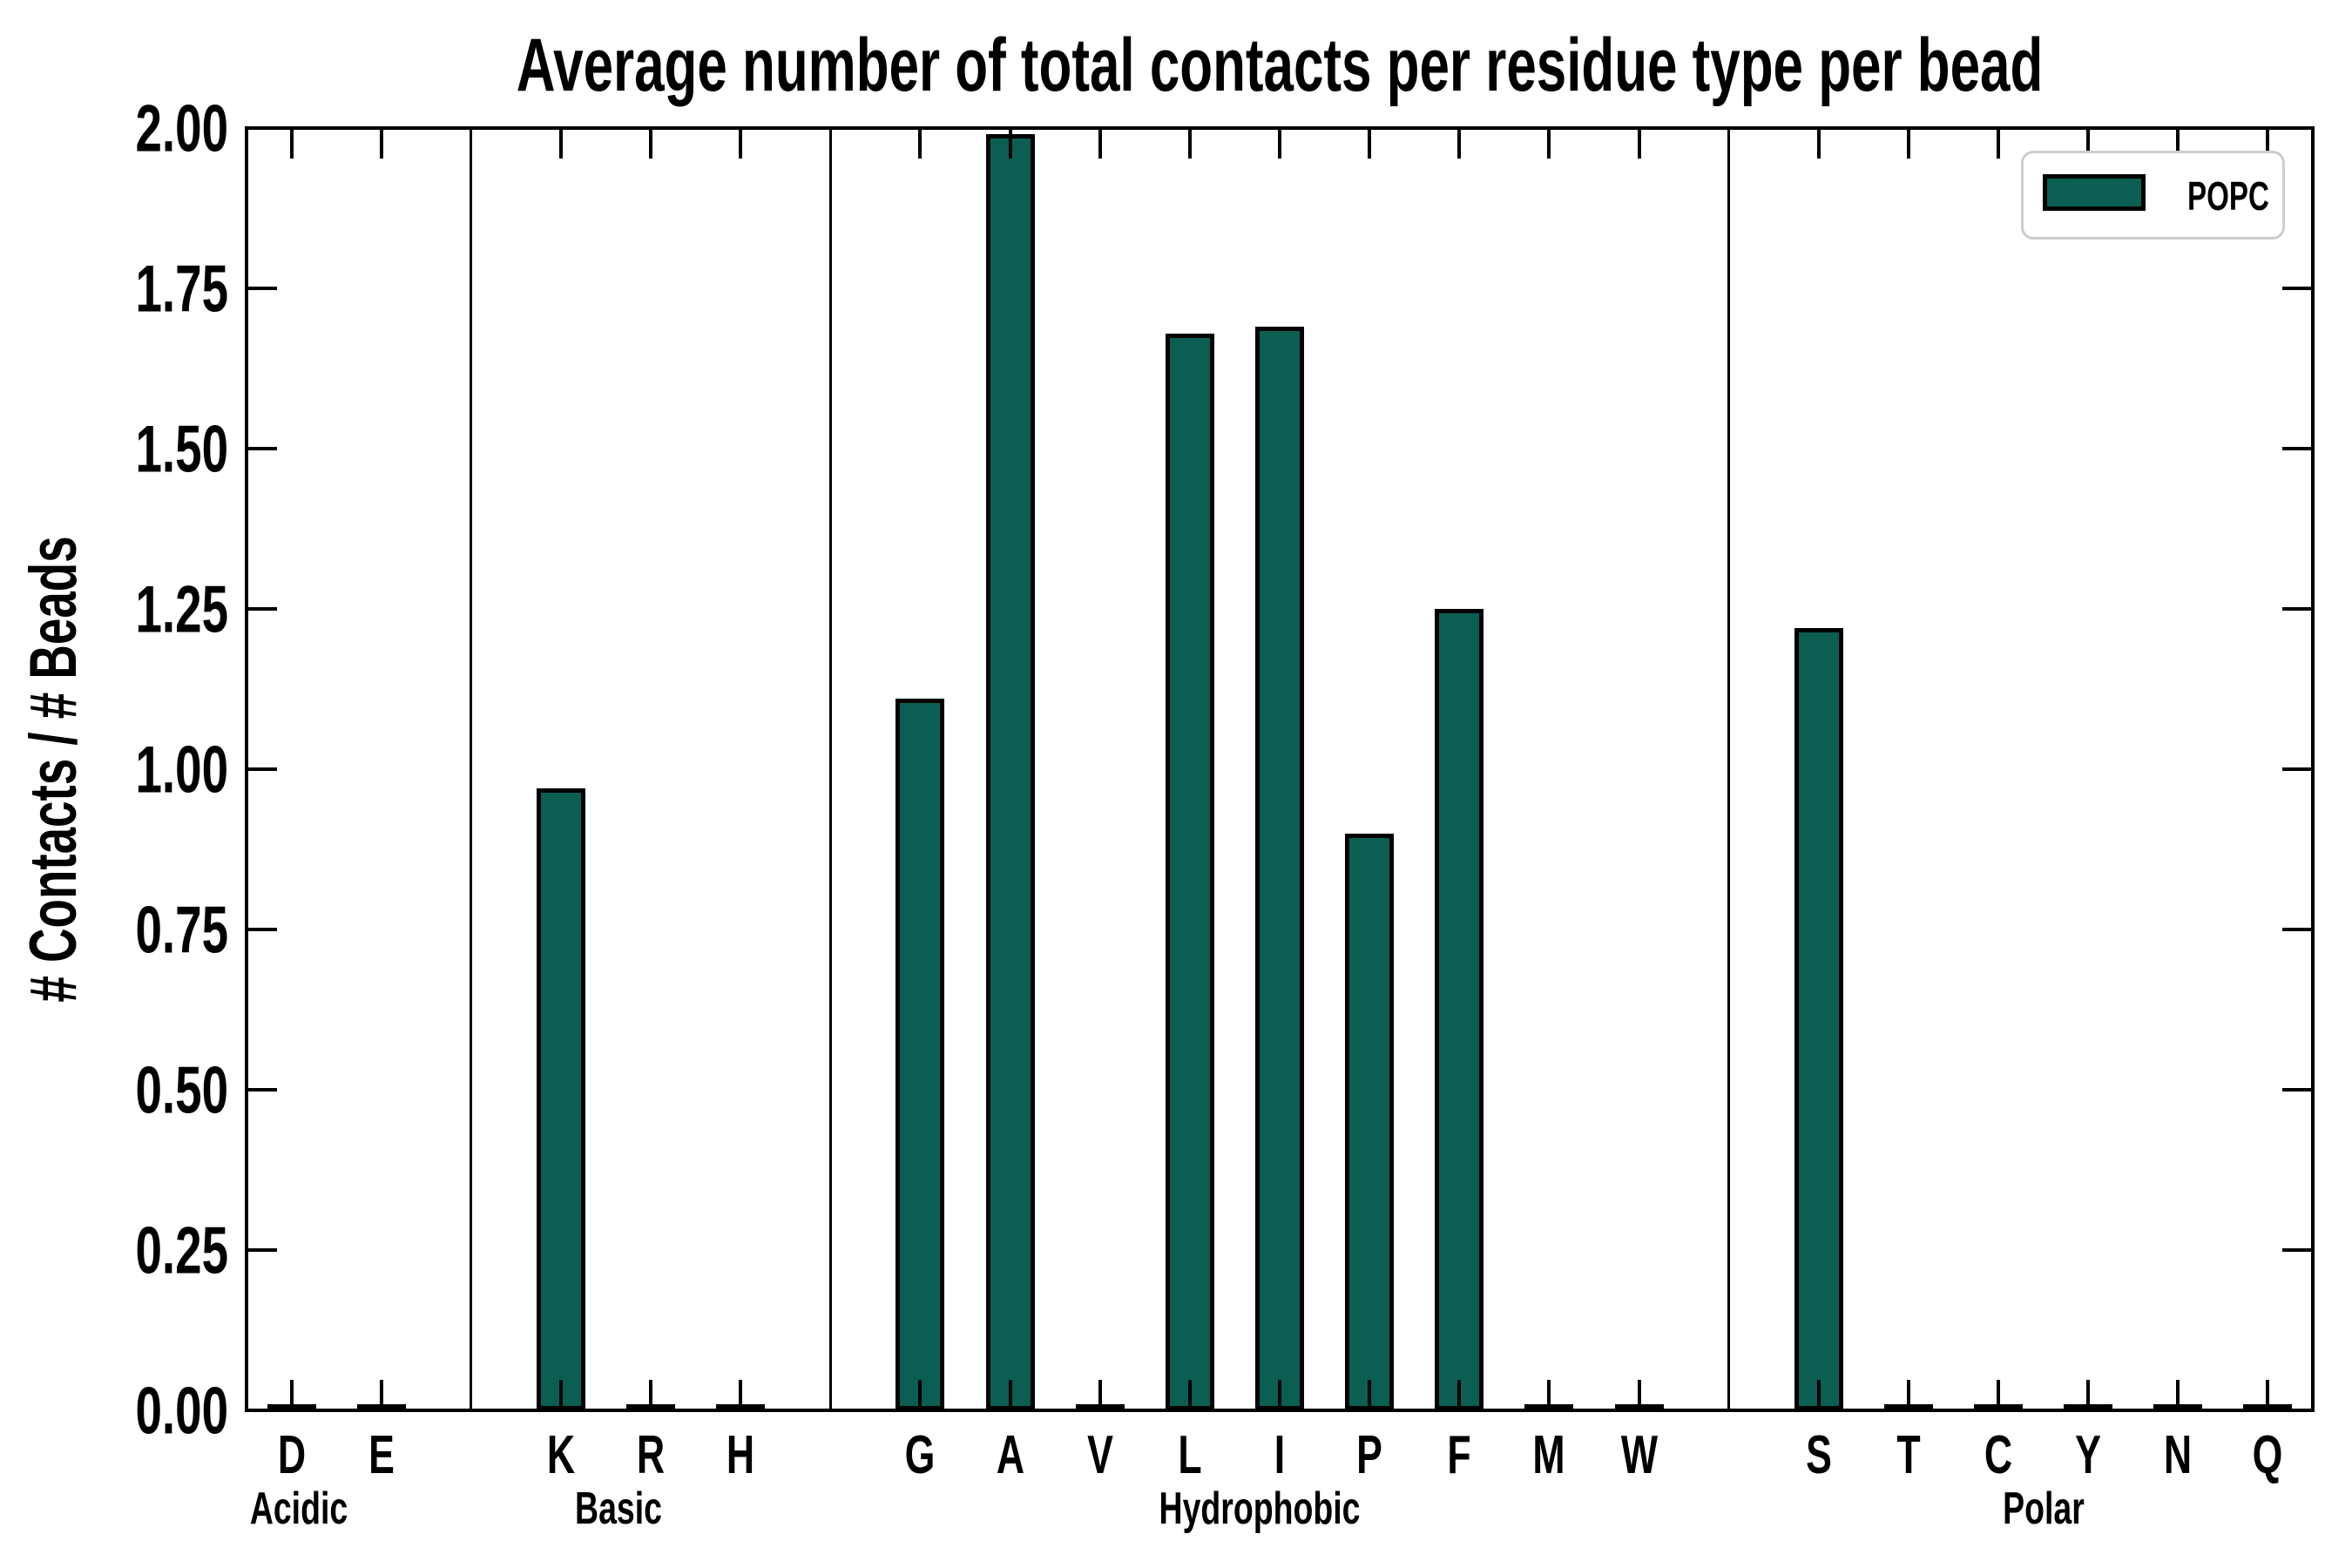 The image size is (2352, 1568). I want to click on bar-G, so click(920, 1054).